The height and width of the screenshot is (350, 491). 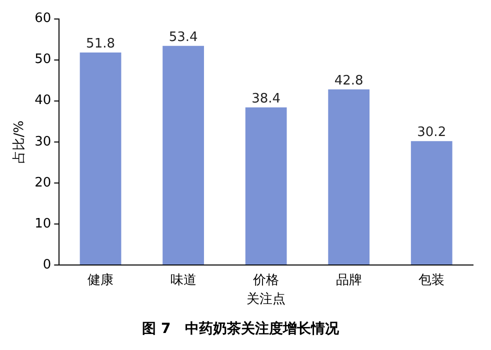 What do you see at coordinates (241, 329) in the screenshot?
I see `text: 图 7 中药奶茶关注度增长情况` at bounding box center [241, 329].